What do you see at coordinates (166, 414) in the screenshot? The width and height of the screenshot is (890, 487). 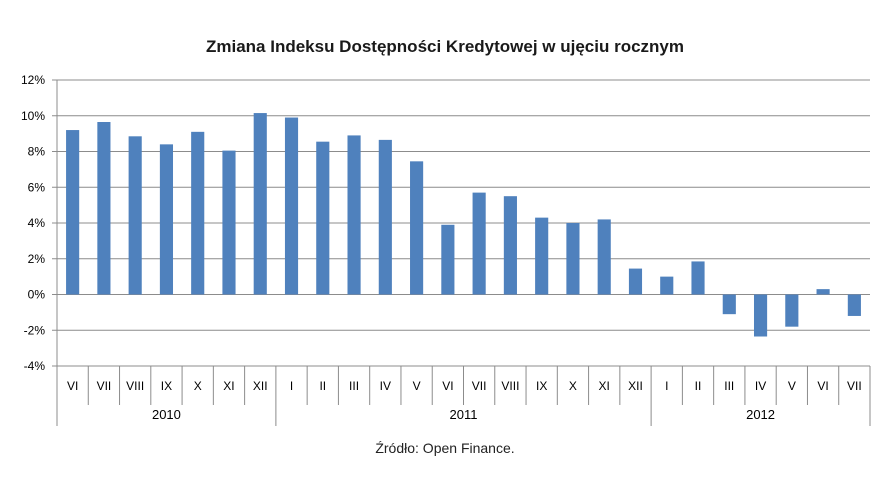 I see `year-label: 2010` at bounding box center [166, 414].